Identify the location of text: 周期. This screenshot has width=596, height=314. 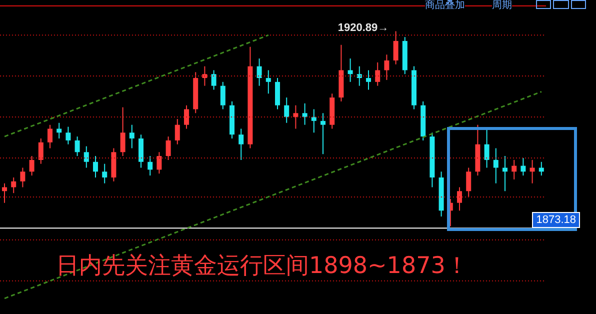
(502, 5).